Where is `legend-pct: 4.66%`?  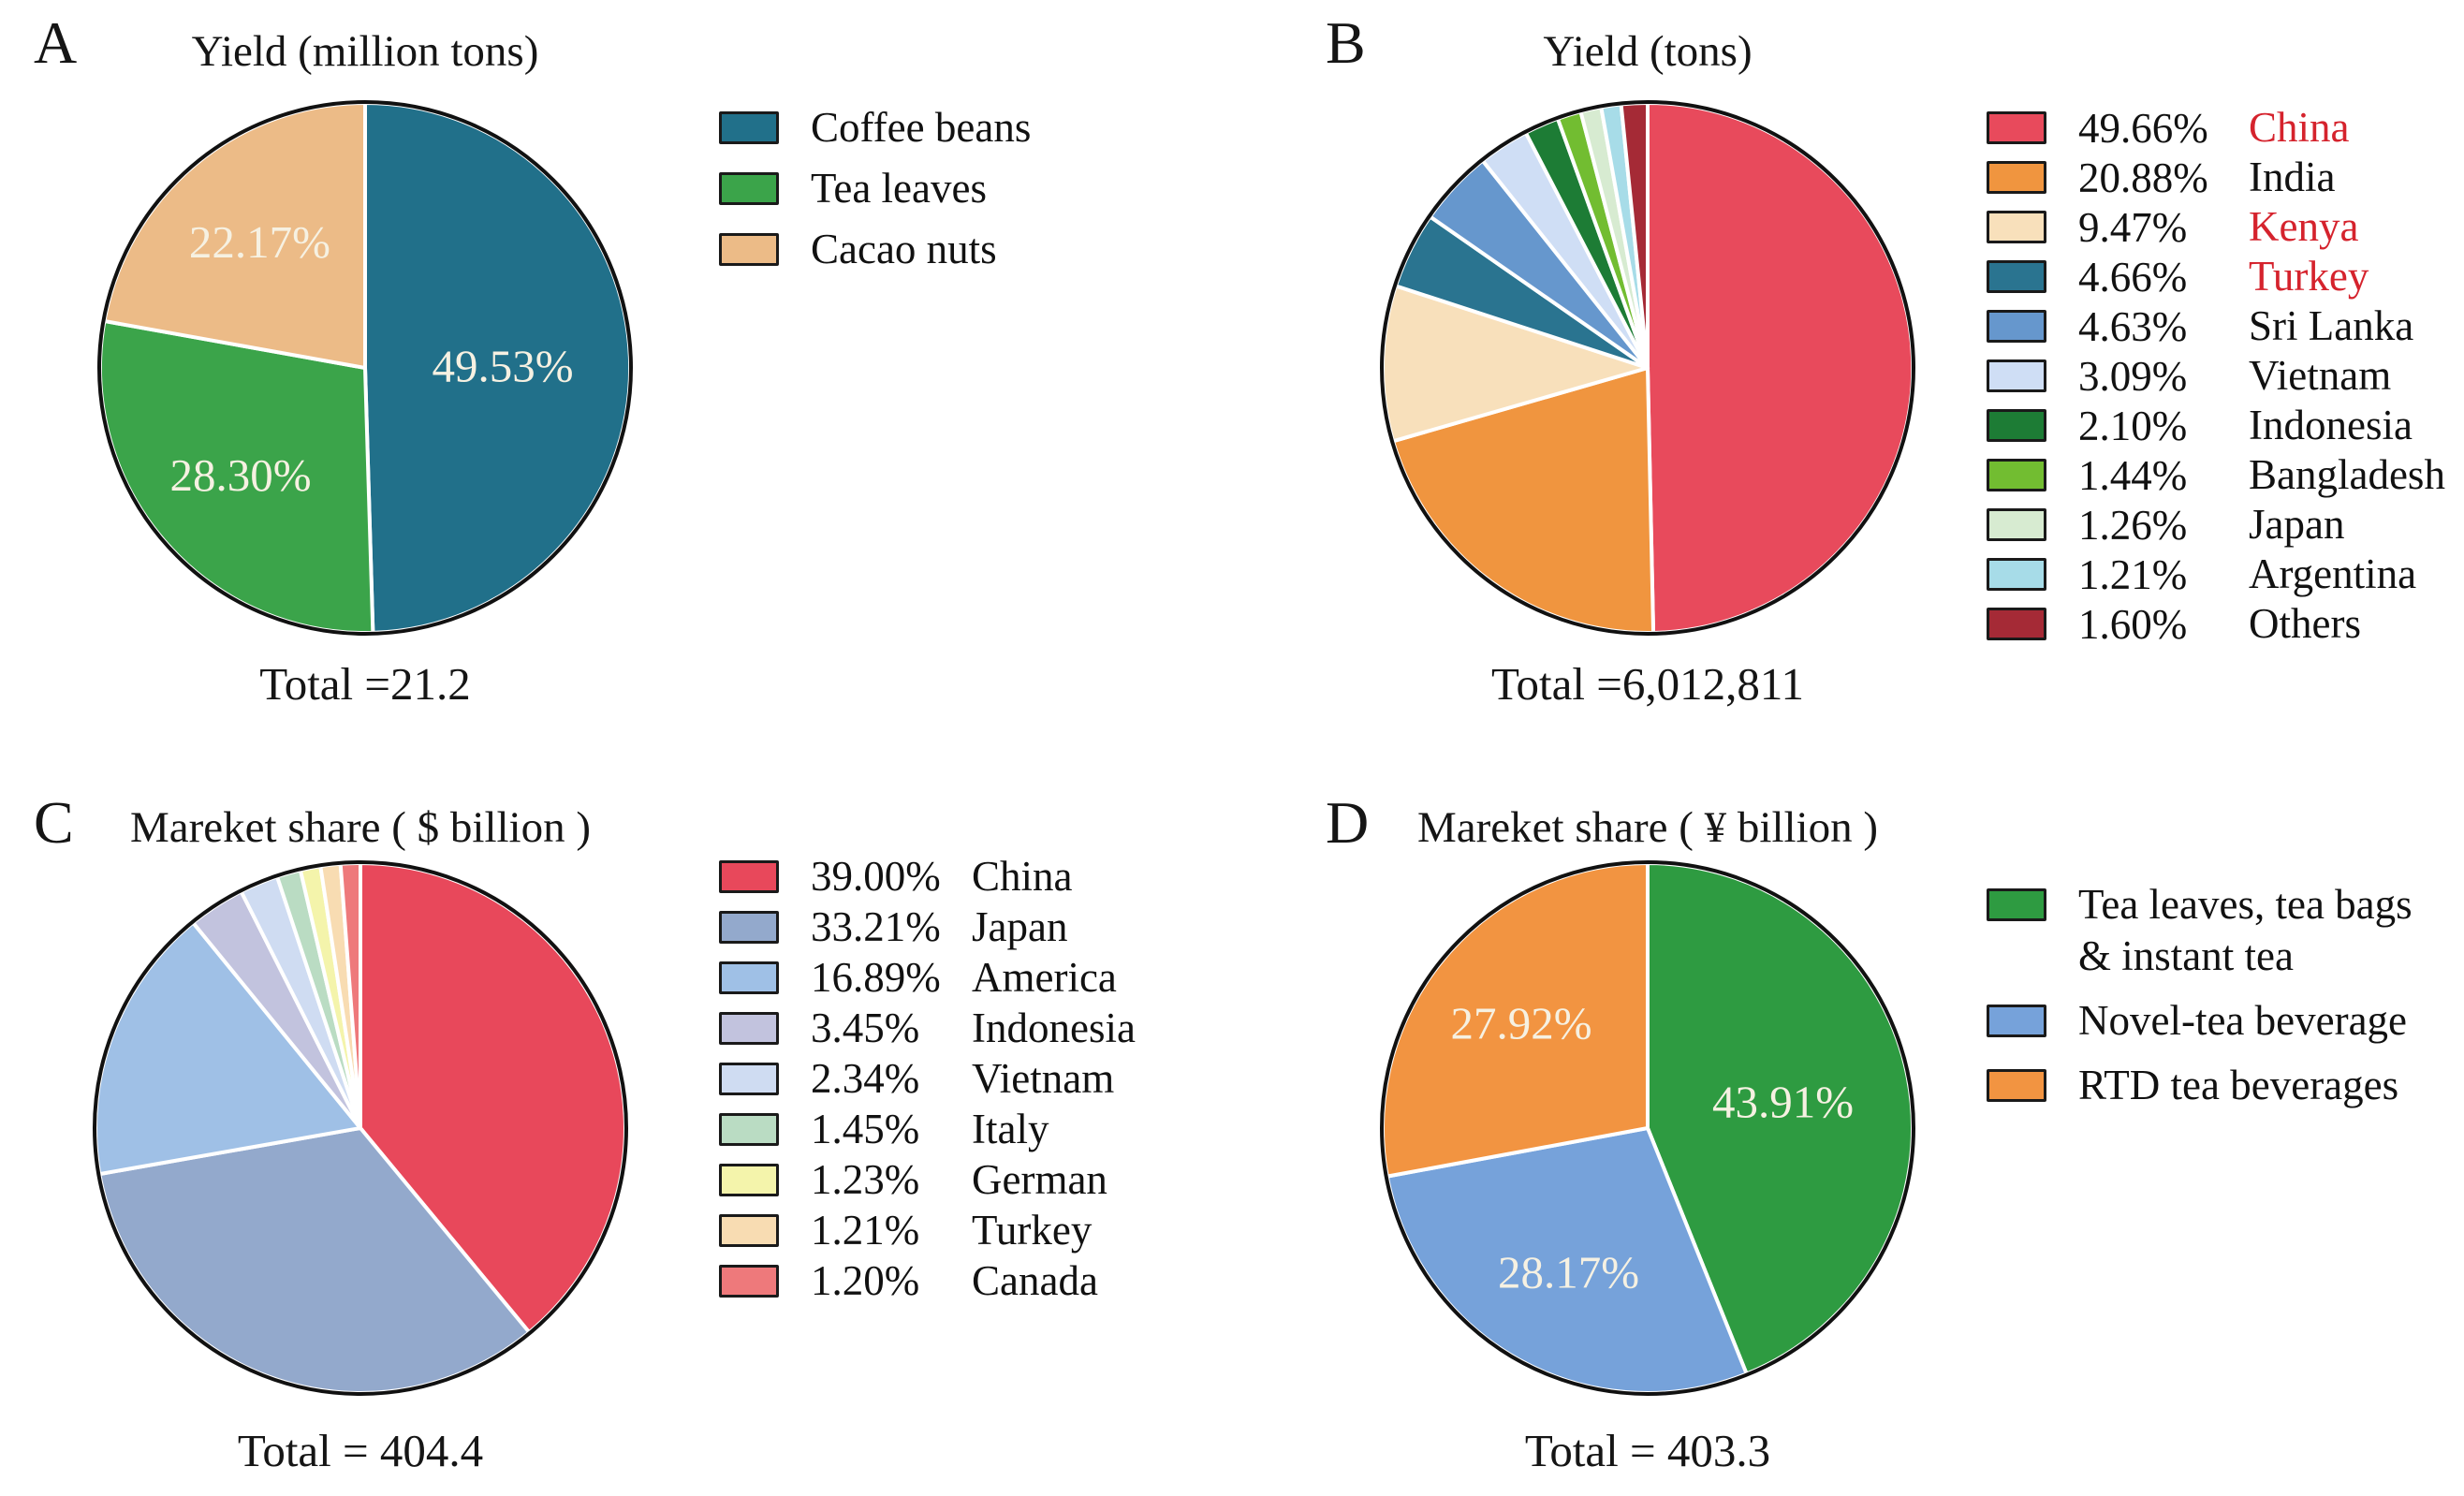
legend-pct: 4.66% is located at coordinates (2133, 277).